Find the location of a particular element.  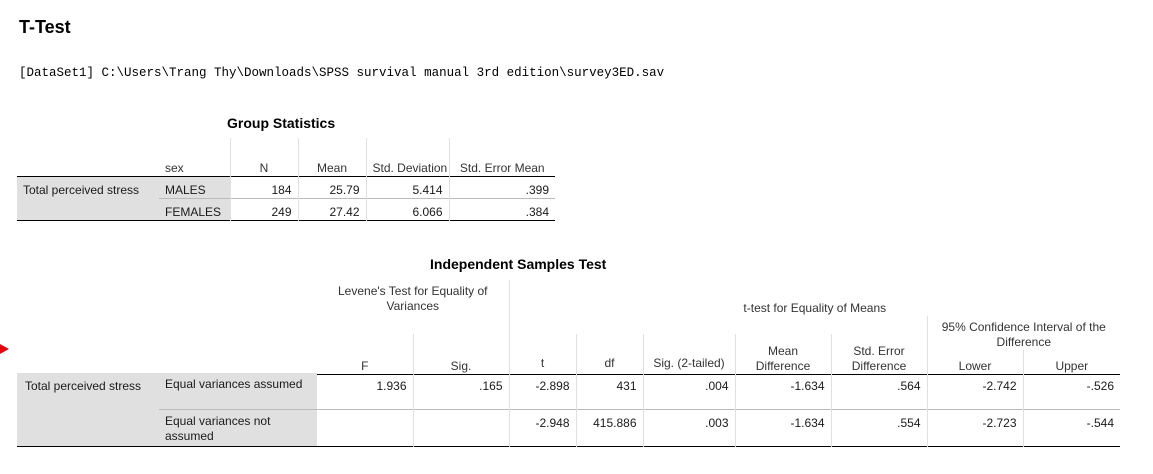

group-cell: MALES is located at coordinates (194, 187).